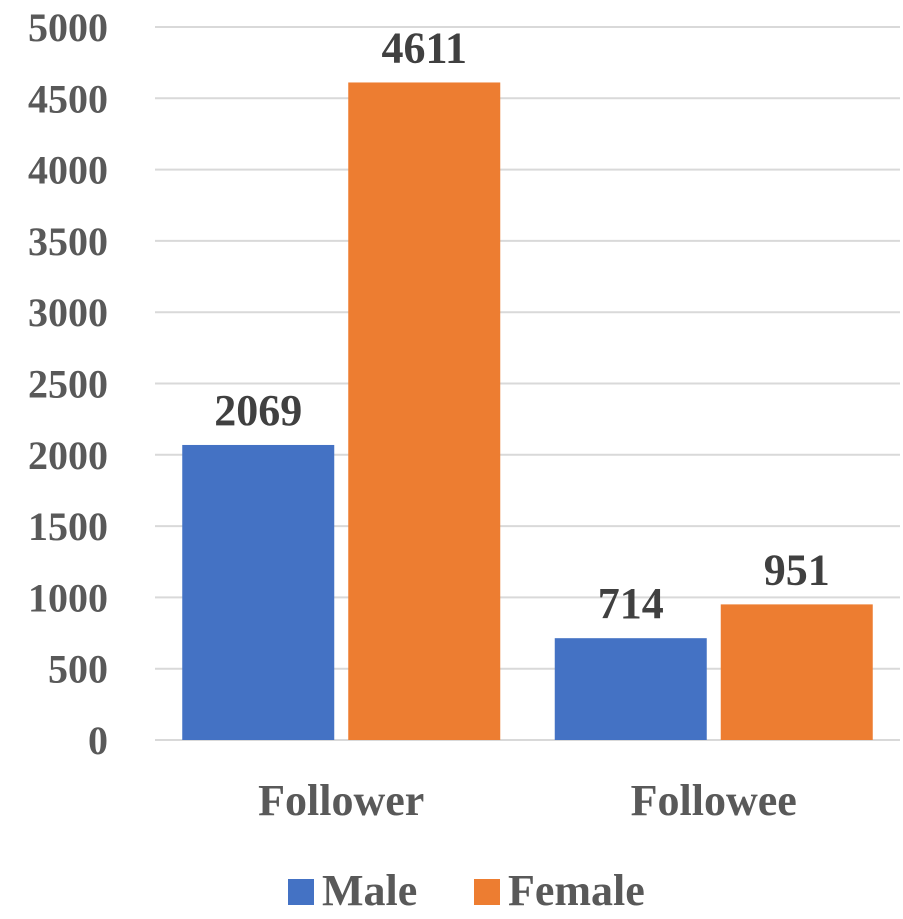  What do you see at coordinates (527, 800) in the screenshot?
I see `x-axis-categories: Follower Followee` at bounding box center [527, 800].